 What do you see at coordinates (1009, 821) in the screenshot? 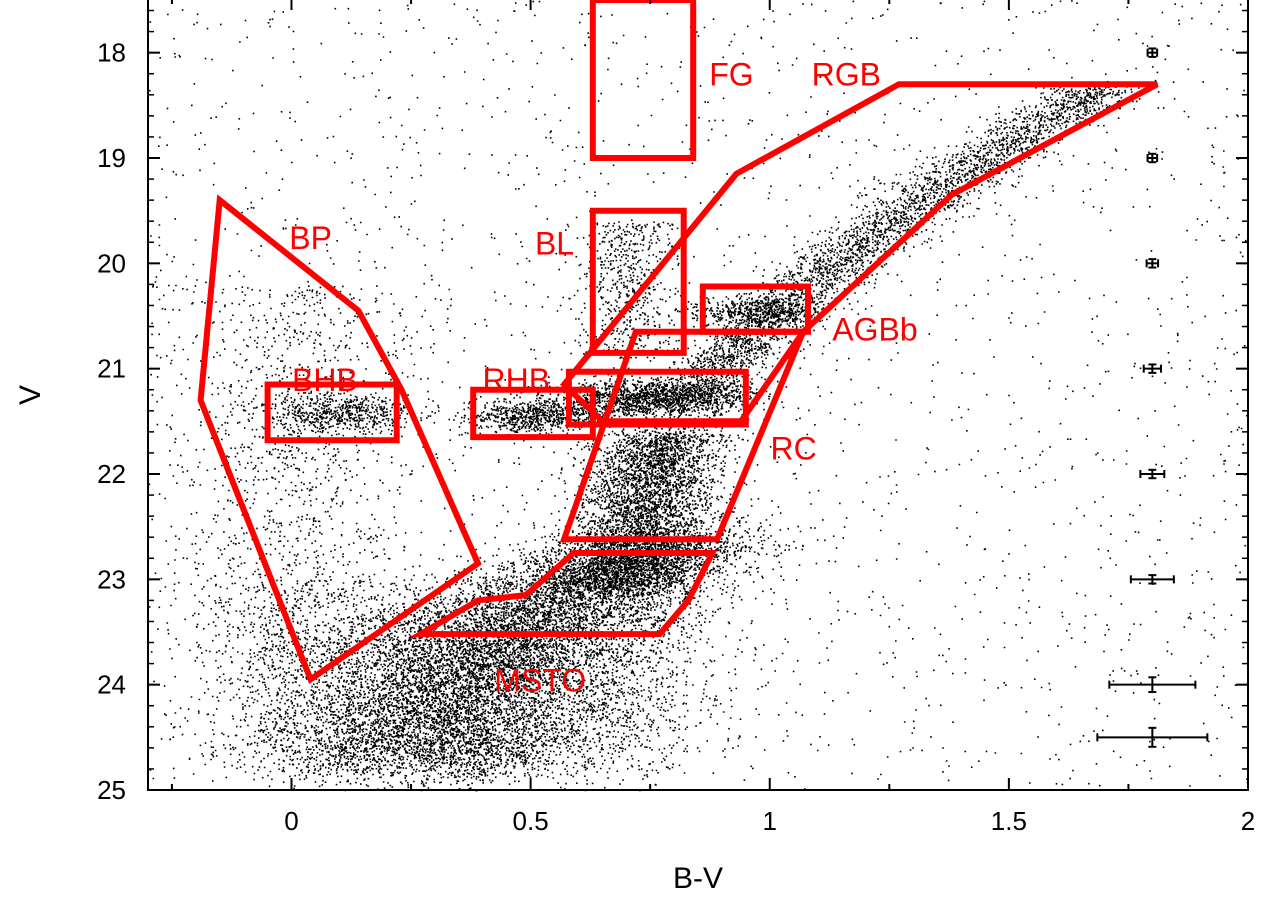
I see `x-tick-label: 1.5` at bounding box center [1009, 821].